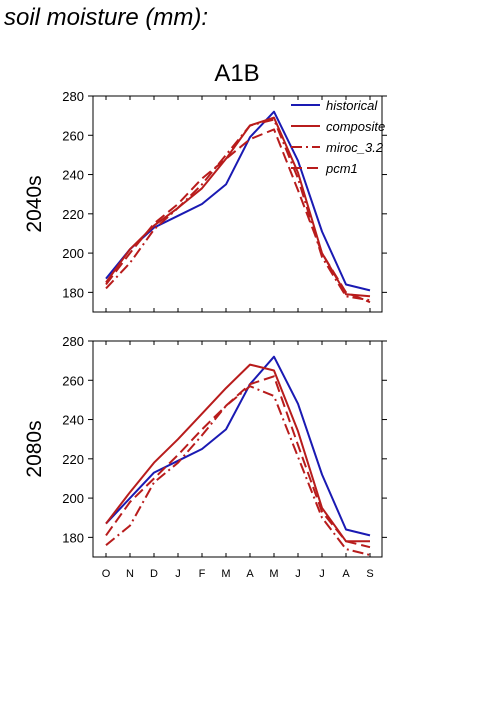 This screenshot has height=709, width=501. I want to click on legend: historical composite miroc_3.2 pcm1, so click(338, 137).